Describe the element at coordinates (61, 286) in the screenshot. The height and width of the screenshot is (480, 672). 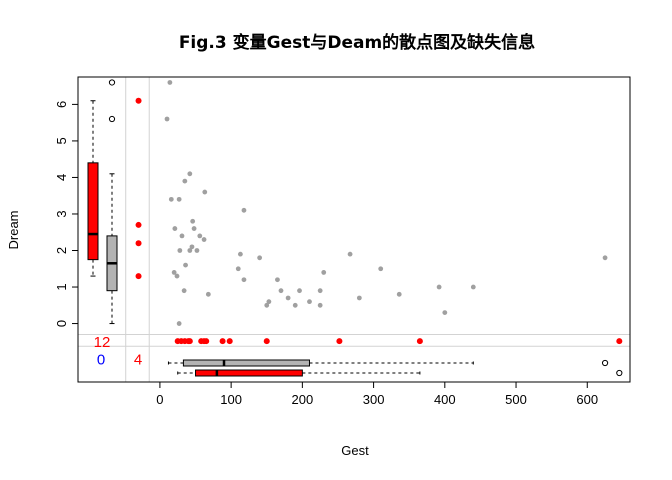
I see `y-tick-label-1: 1` at that location.